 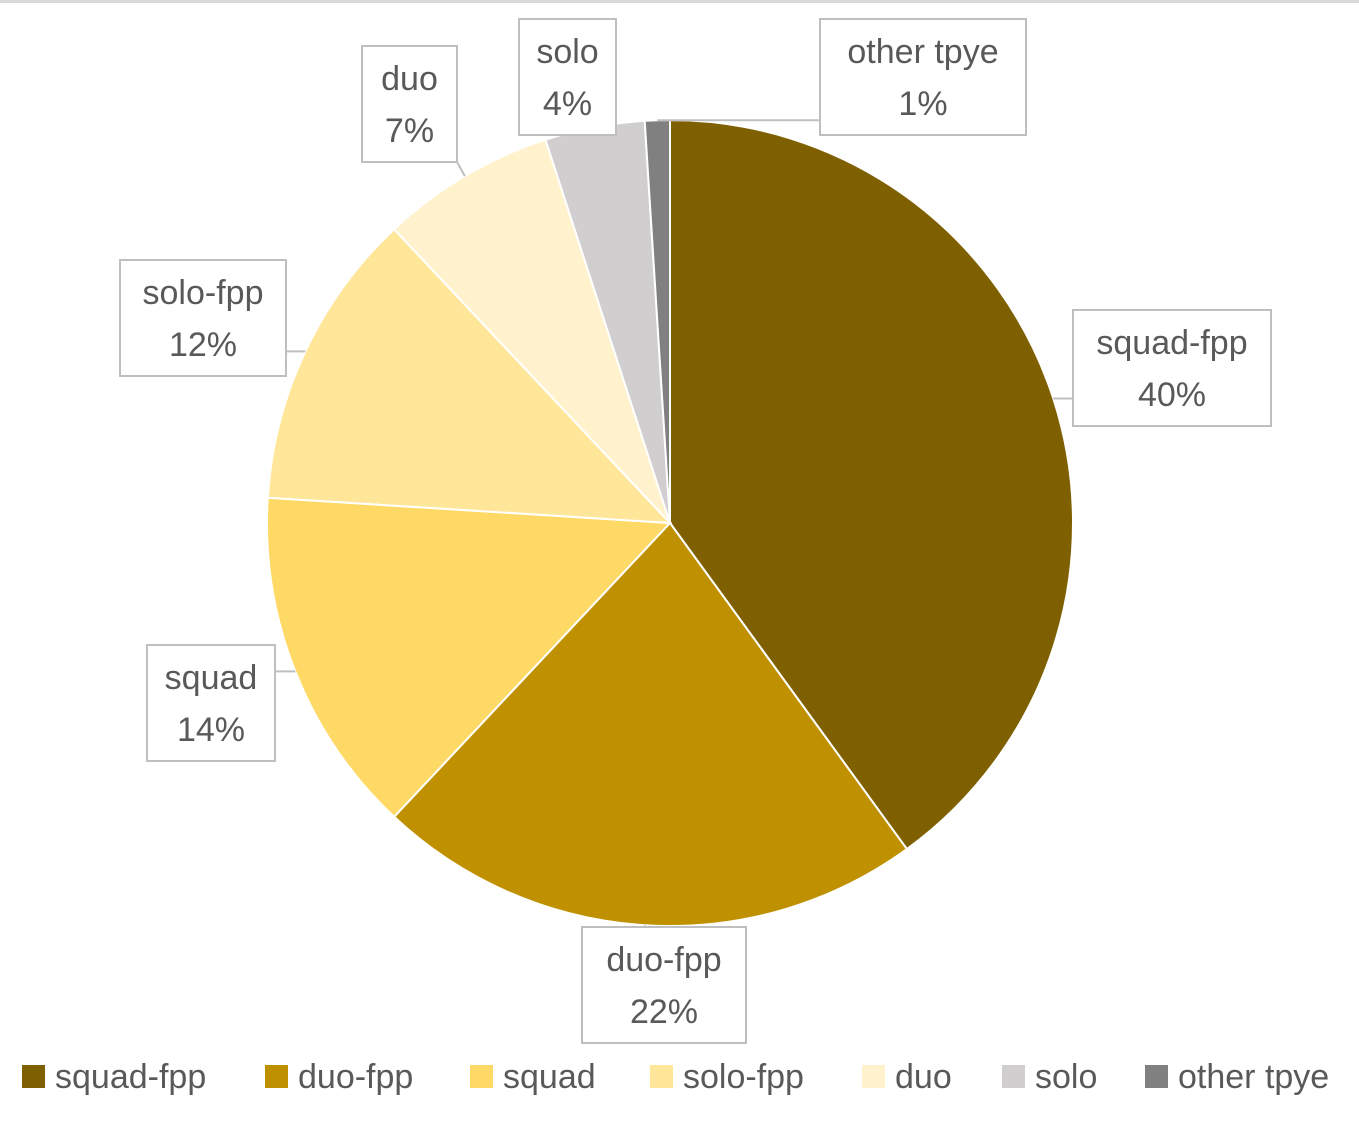 I want to click on data-label-box-squad-fpp, so click(x=1172, y=368).